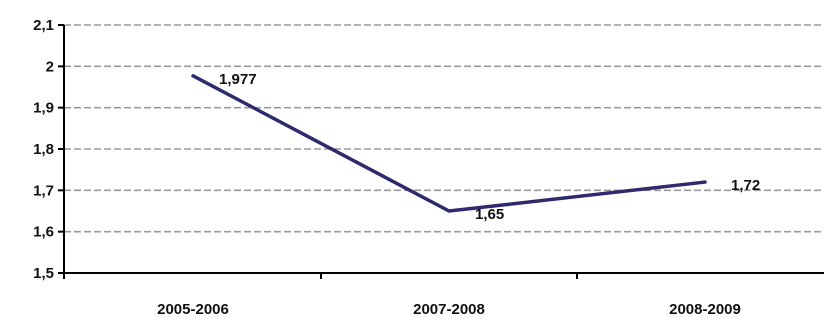 This screenshot has width=824, height=320. I want to click on y-tick-label: 1,7, so click(43, 190).